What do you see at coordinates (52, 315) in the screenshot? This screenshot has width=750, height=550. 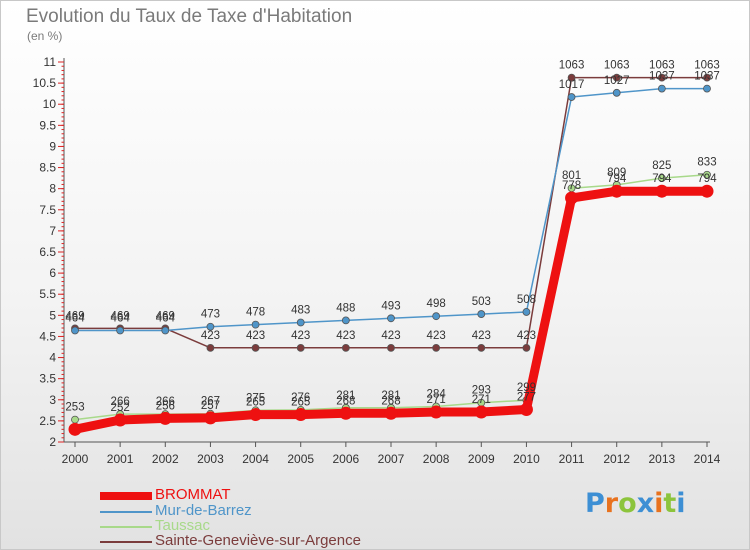 I see `y-tick-label: 5` at bounding box center [52, 315].